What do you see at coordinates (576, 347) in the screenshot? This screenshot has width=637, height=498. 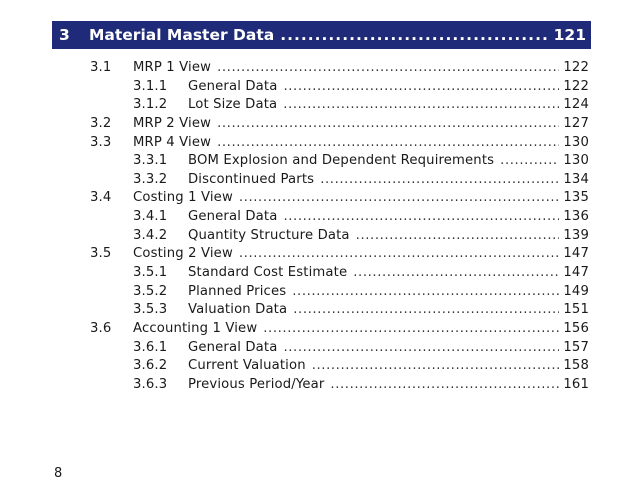 I see `section-page: 157` at bounding box center [576, 347].